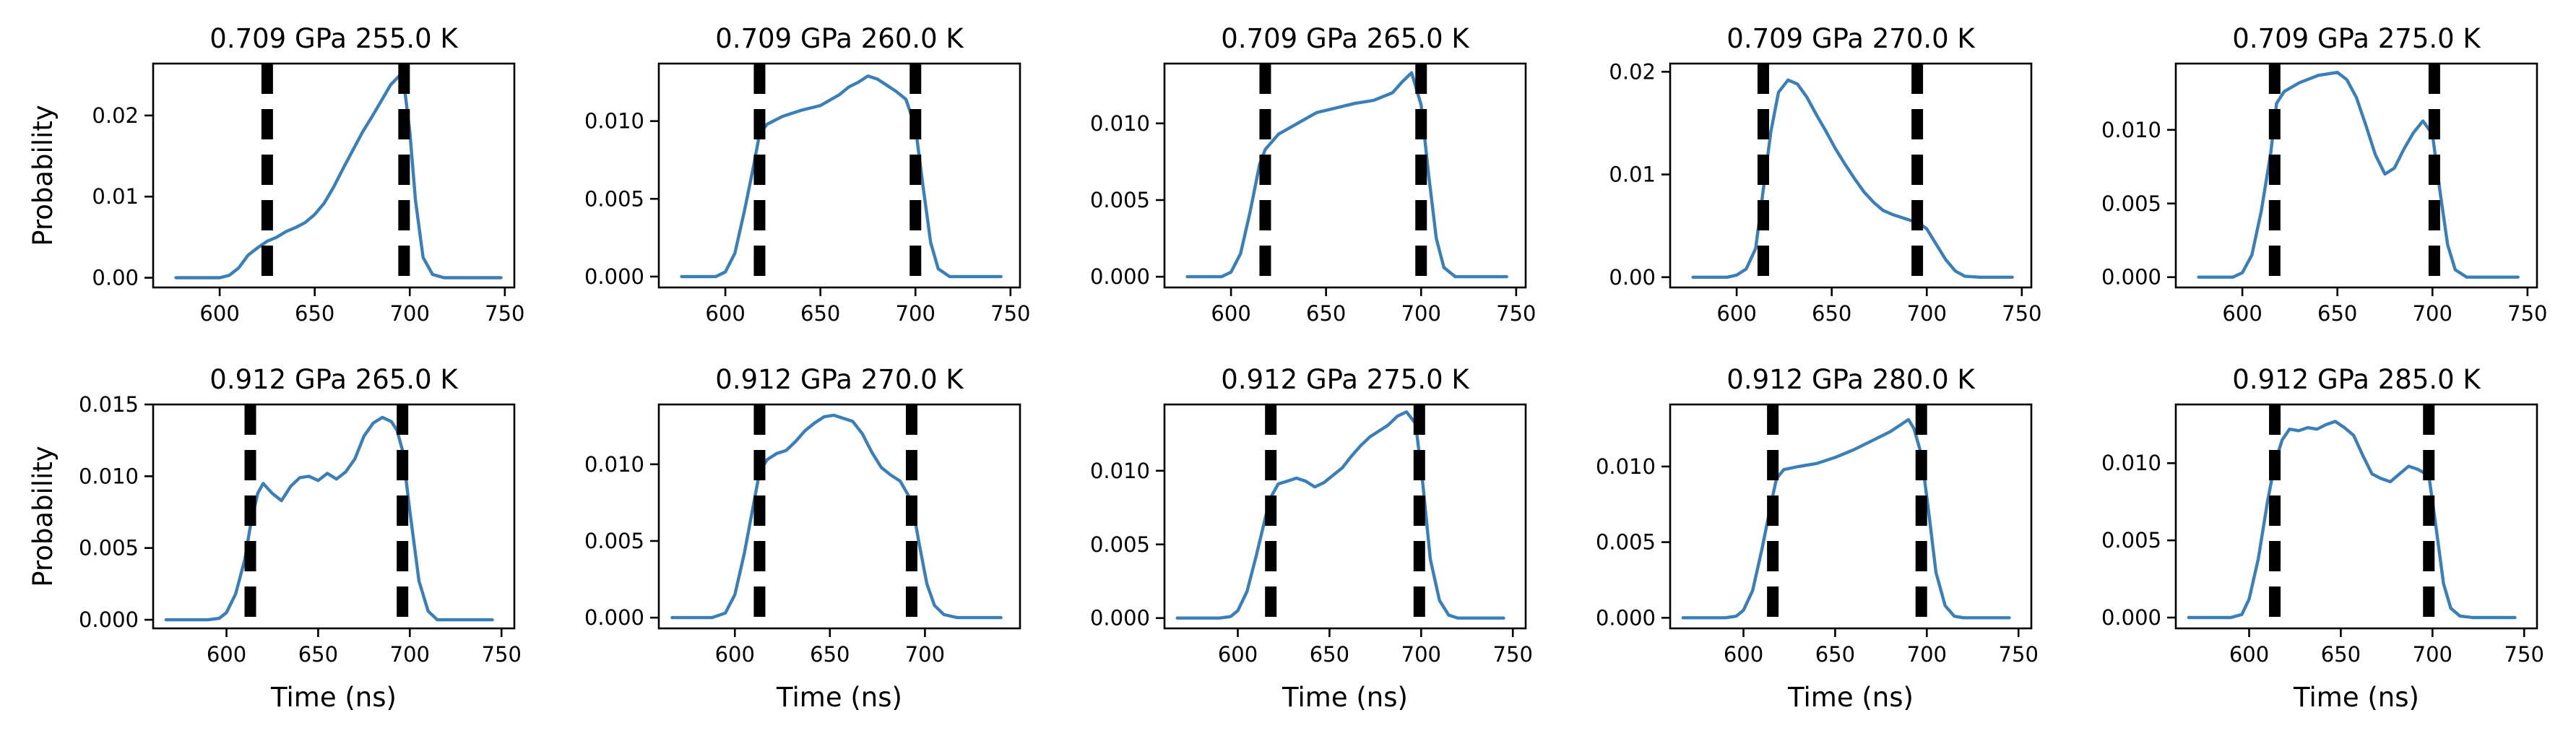 This screenshot has width=2576, height=736. I want to click on subplot-title: 0.709 GPa 260.0 K, so click(840, 38).